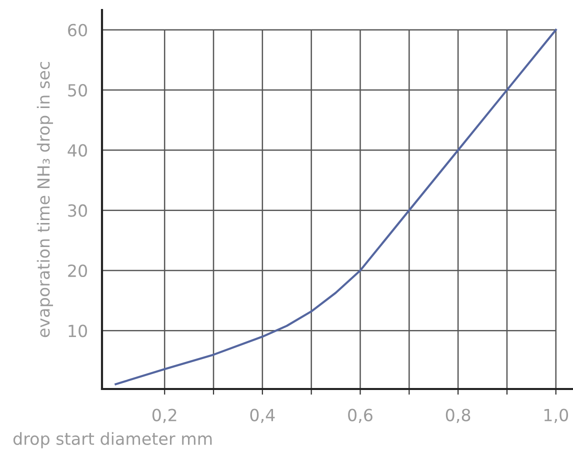 The height and width of the screenshot is (459, 573). I want to click on y-tick-label: 10, so click(78, 331).